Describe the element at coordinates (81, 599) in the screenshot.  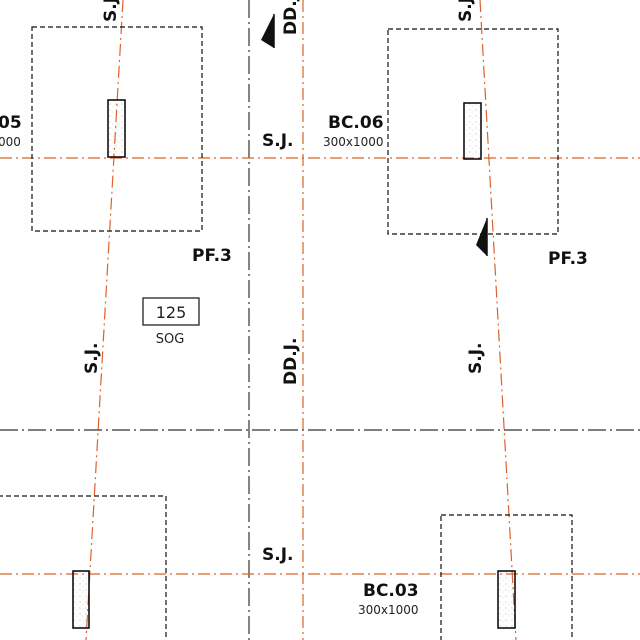
I see `column-bottom-left` at that location.